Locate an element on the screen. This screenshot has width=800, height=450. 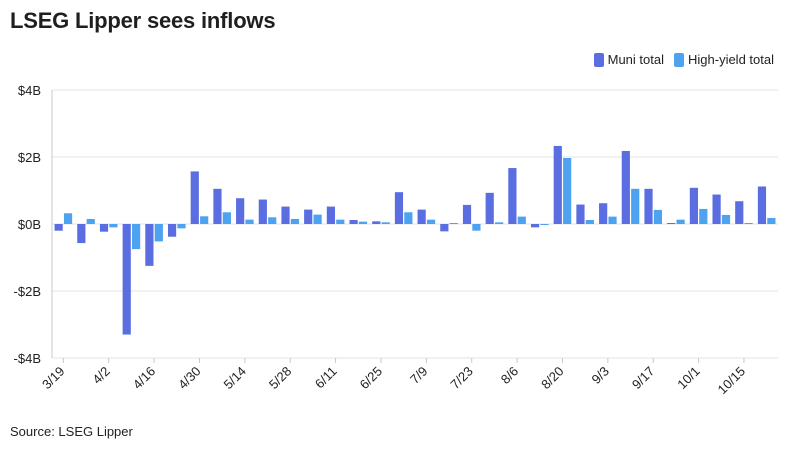
x-tick-label: 10/1 is located at coordinates (688, 378).